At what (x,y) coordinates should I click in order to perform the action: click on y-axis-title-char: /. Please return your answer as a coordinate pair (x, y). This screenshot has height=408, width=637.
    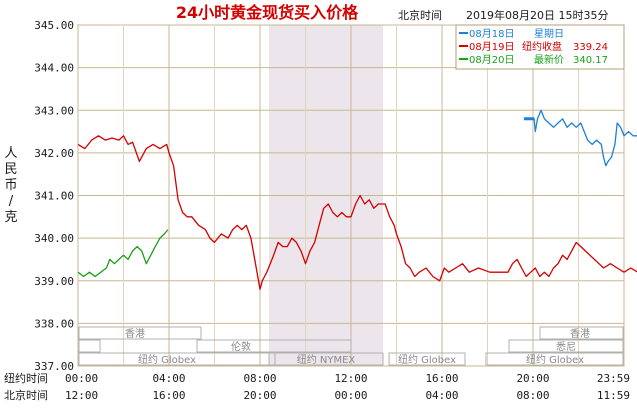
    Looking at the image, I should click on (11, 201).